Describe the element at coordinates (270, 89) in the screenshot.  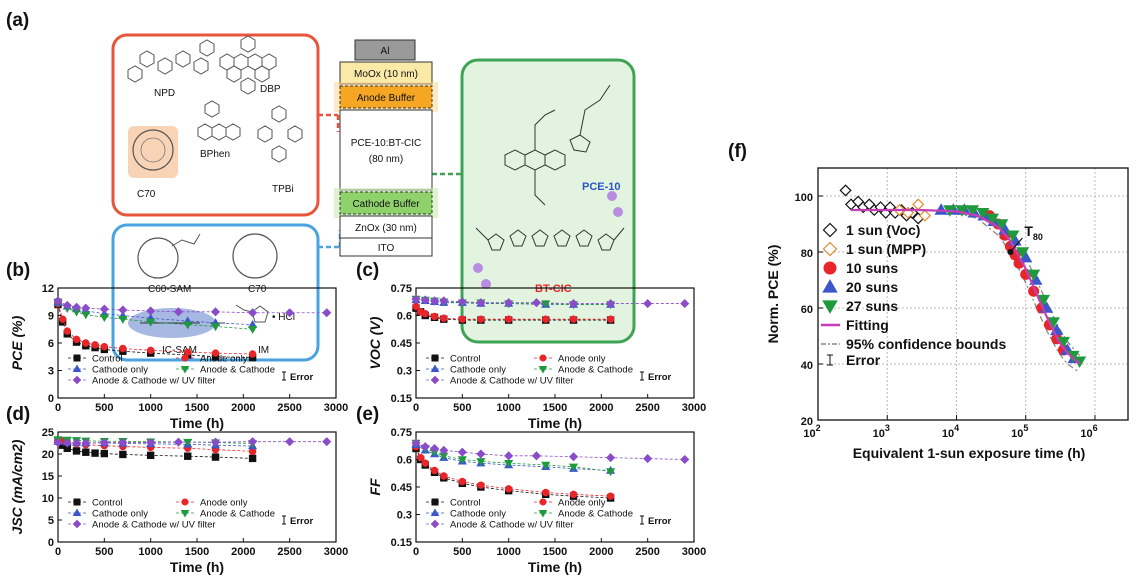
I see `dbp-label: DBP` at that location.